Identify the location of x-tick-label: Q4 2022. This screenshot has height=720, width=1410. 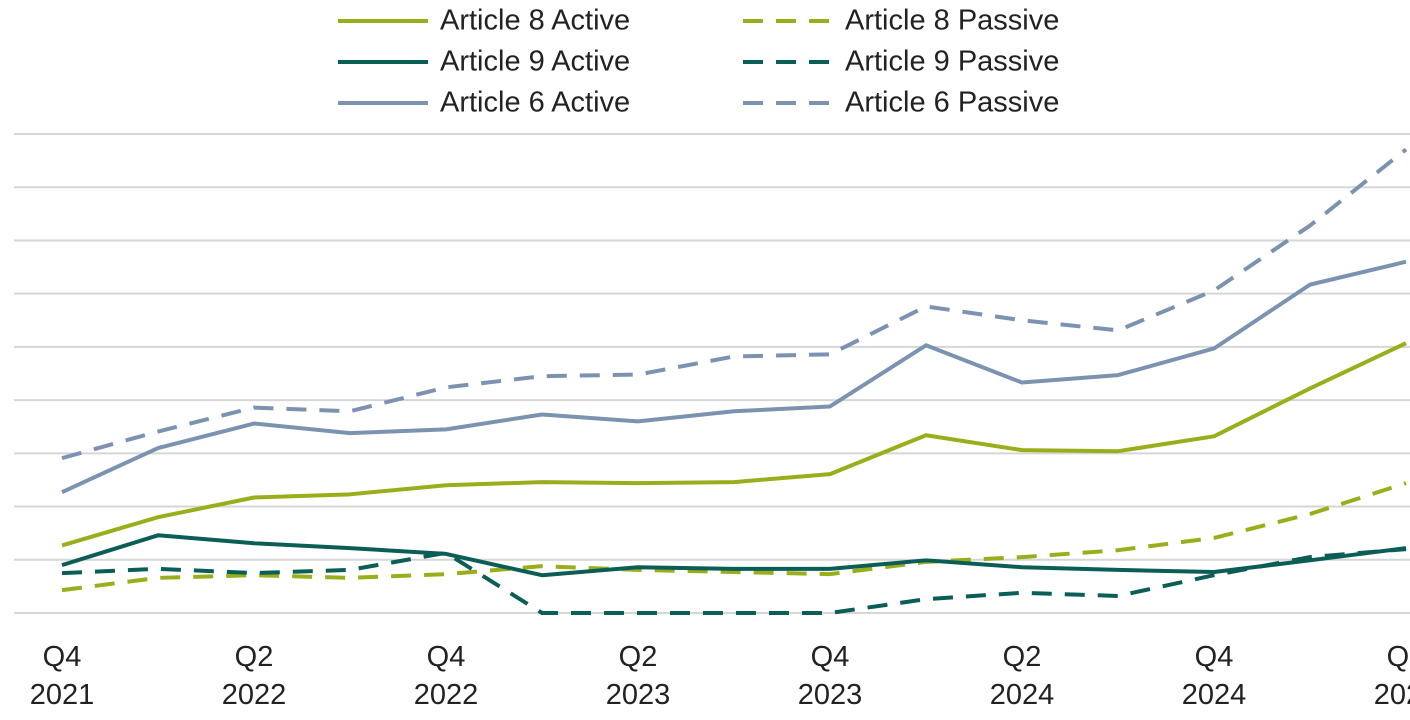
(446, 676).